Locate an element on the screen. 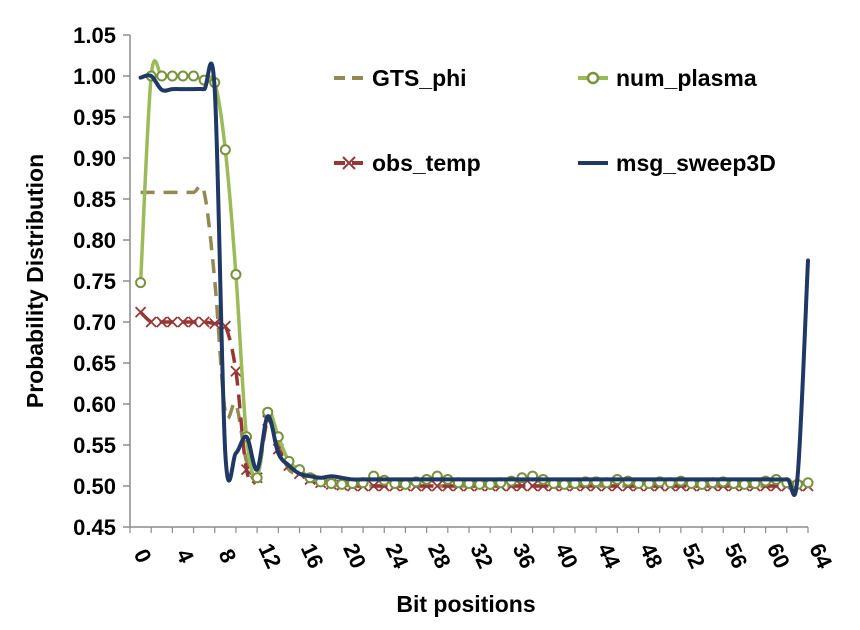  y-tick-label: 0.50 is located at coordinates (94, 486).